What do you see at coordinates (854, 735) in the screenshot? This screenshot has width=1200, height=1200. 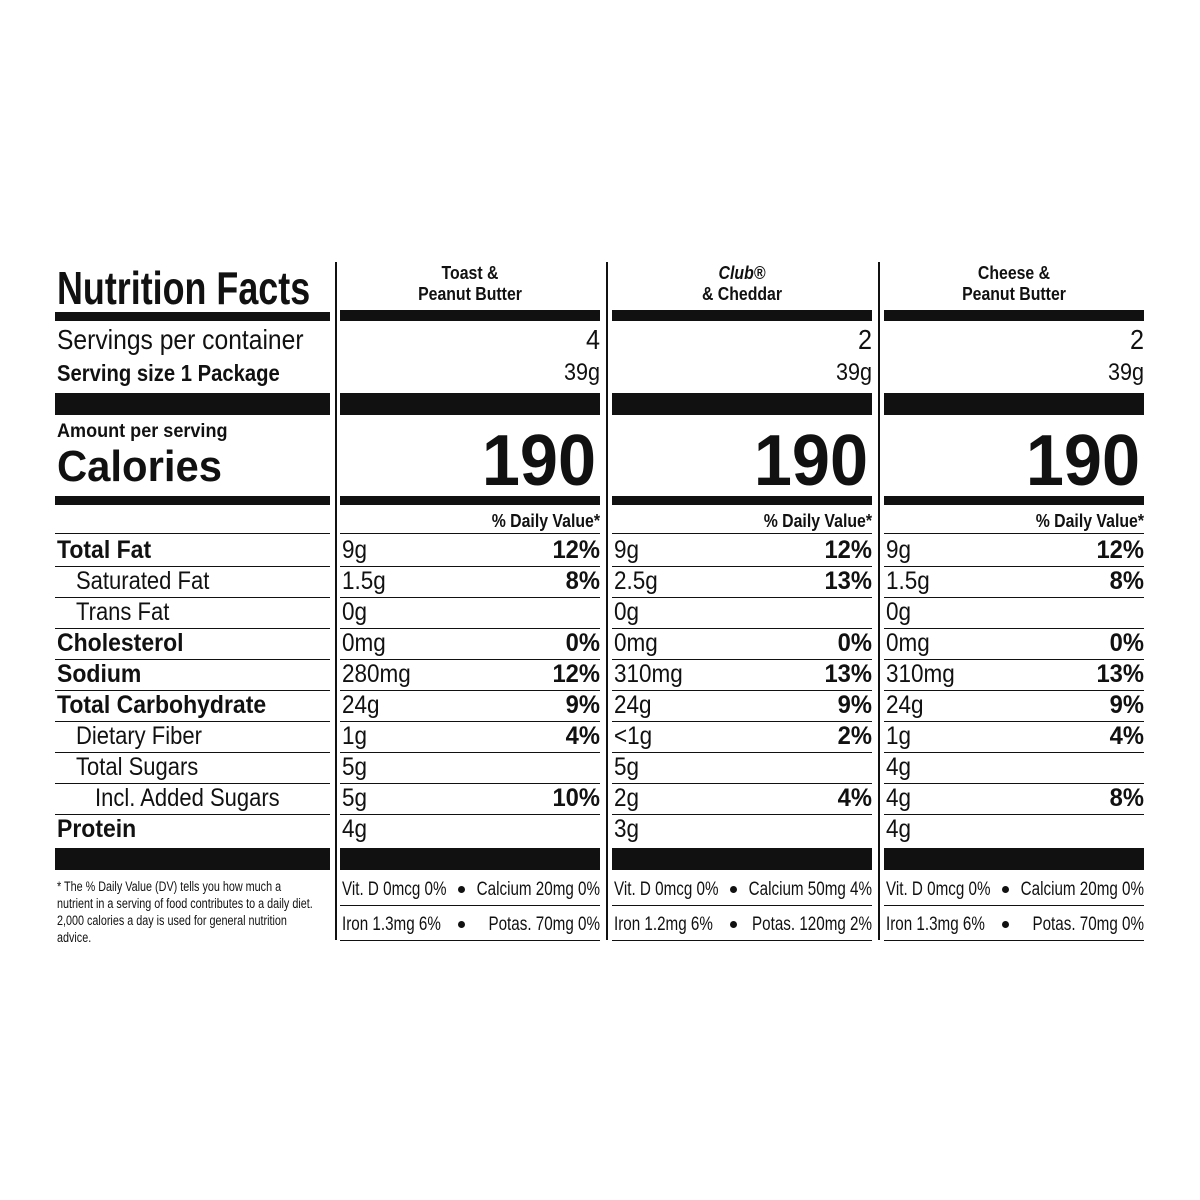 I see `daily-value: 2%` at bounding box center [854, 735].